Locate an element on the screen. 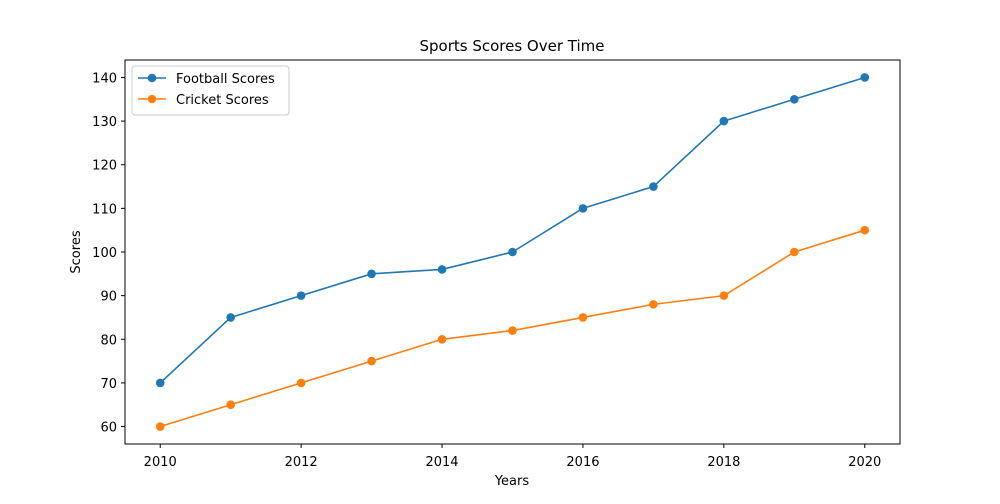 This screenshot has height=504, width=1000. y-tick-label: 70 is located at coordinates (108, 384).